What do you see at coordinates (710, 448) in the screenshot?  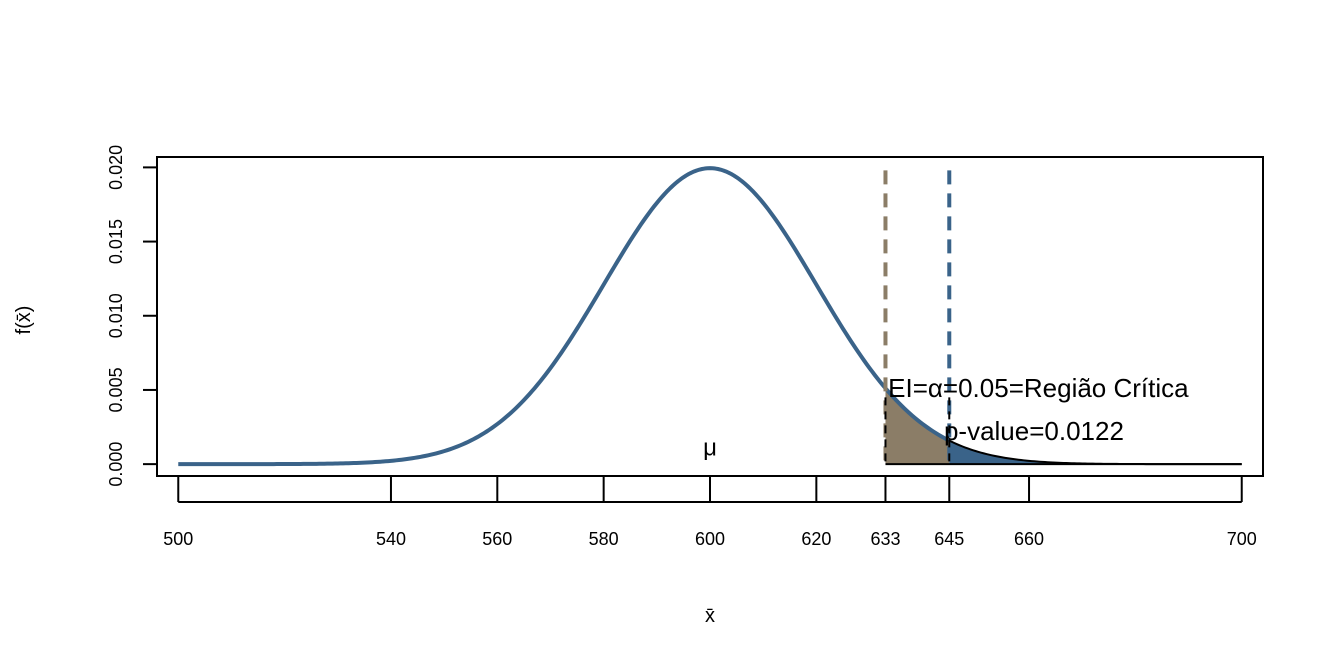 I see `mu-label: μ` at bounding box center [710, 448].